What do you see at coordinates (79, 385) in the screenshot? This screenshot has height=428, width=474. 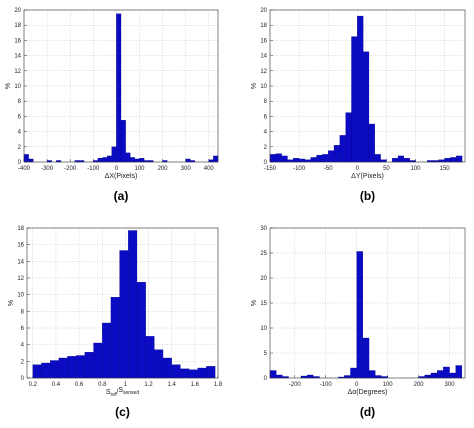 I see `x-tick-label: 0.6` at bounding box center [79, 385].